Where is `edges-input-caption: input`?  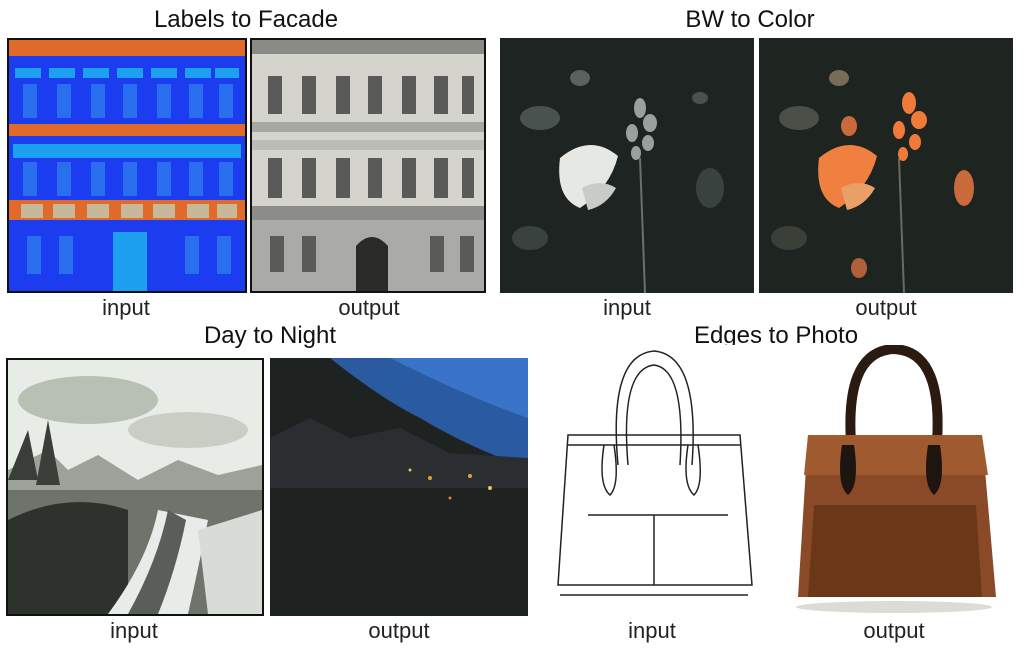
edges-input-caption: input is located at coordinates (652, 630).